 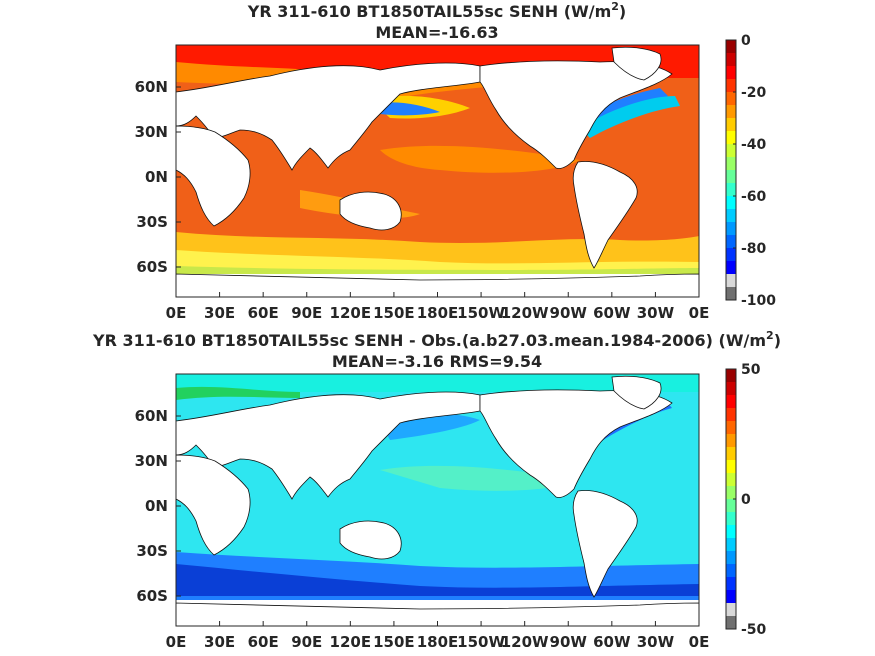 What do you see at coordinates (754, 630) in the screenshot?
I see `colorbar-tick-label: -50` at bounding box center [754, 630].